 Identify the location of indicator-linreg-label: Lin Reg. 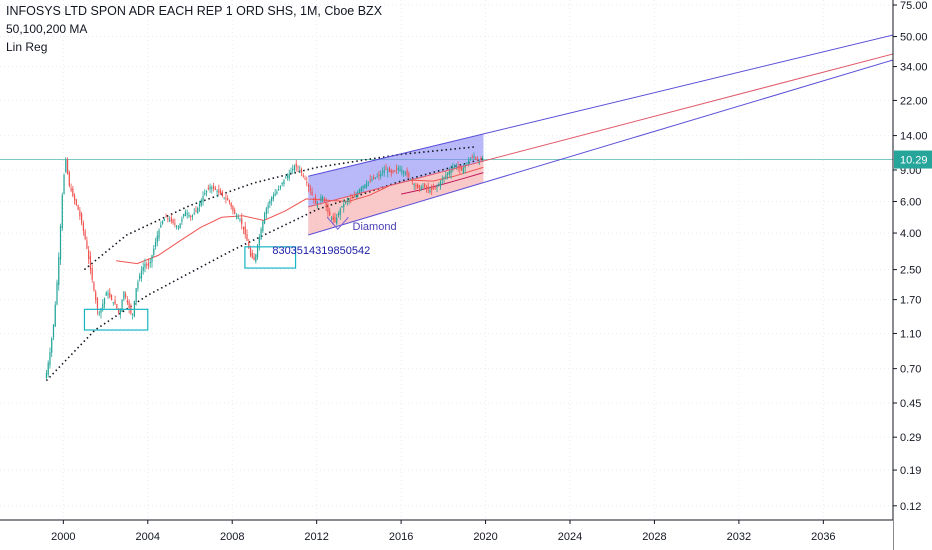
(27, 47).